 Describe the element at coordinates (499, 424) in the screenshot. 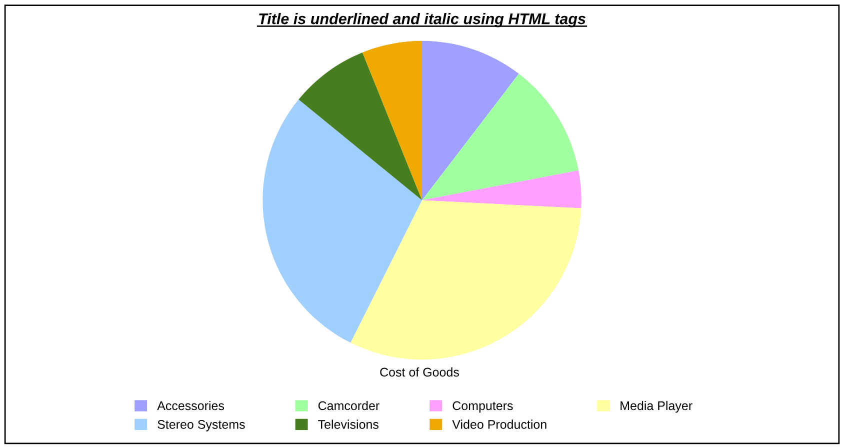

I see `legend-label: Video Production` at that location.